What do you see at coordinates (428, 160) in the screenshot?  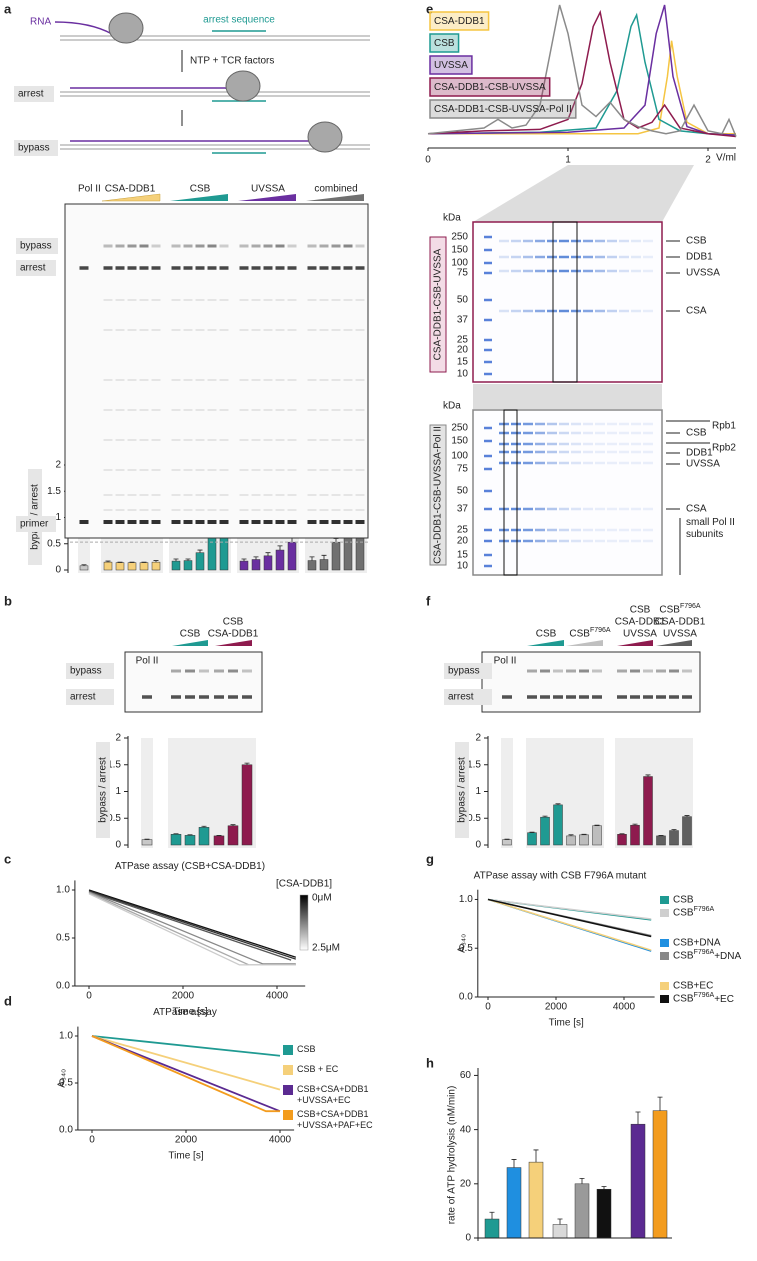 I see `x-tick-label: 0` at bounding box center [428, 160].